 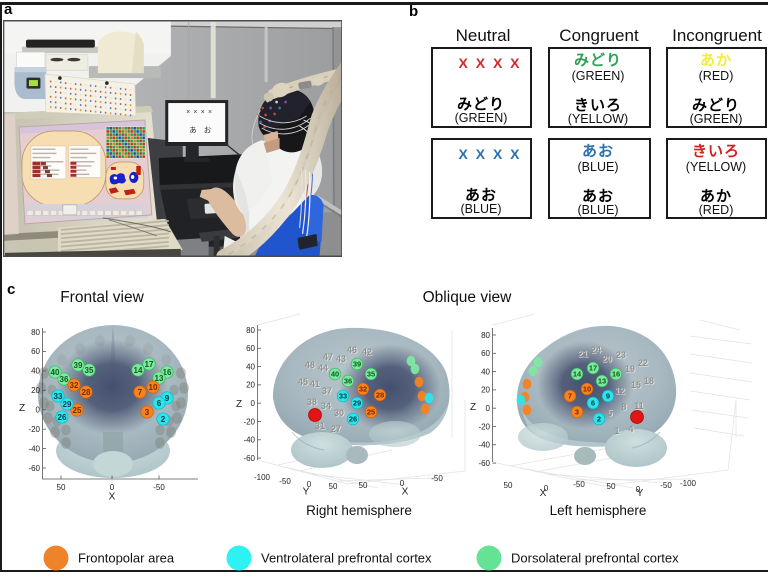 What do you see at coordinates (620, 391) in the screenshot?
I see `svg-text: 12` at bounding box center [620, 391].